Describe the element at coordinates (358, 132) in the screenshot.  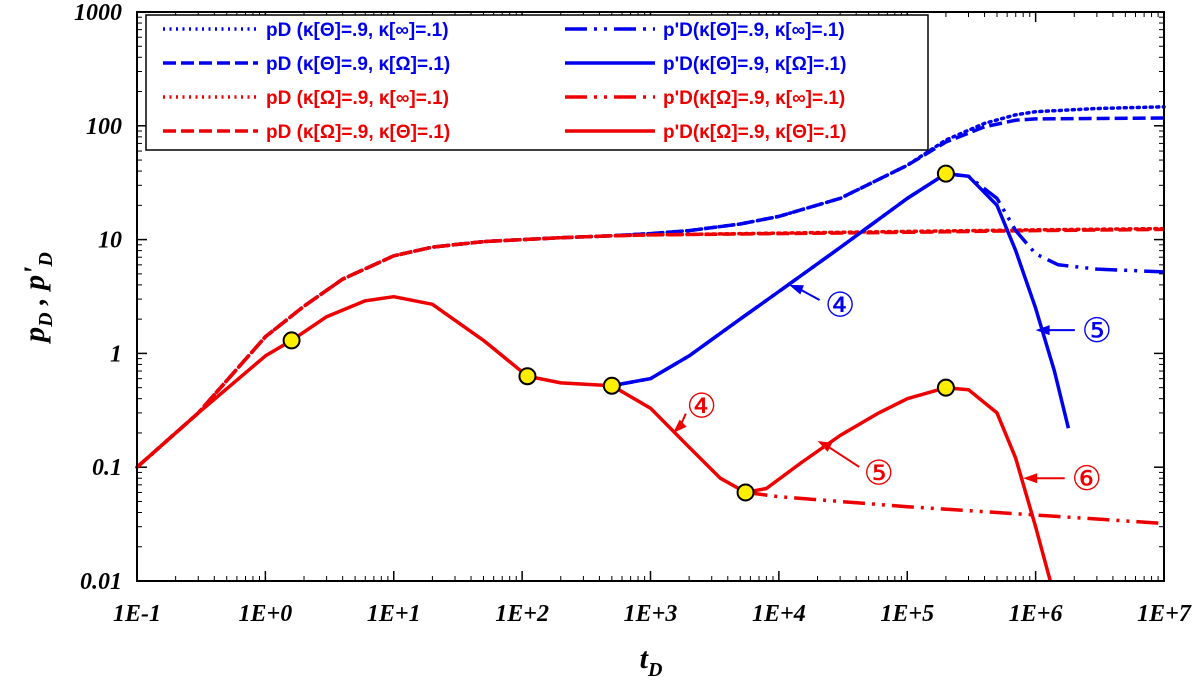
I see `legend-label: pD (κ[Ω]=.9, κ[Θ]=.1)` at that location.